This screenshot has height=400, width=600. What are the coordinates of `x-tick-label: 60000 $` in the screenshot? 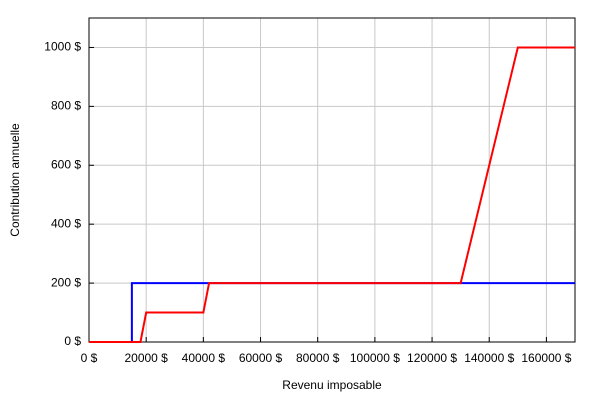 It's located at (261, 358).